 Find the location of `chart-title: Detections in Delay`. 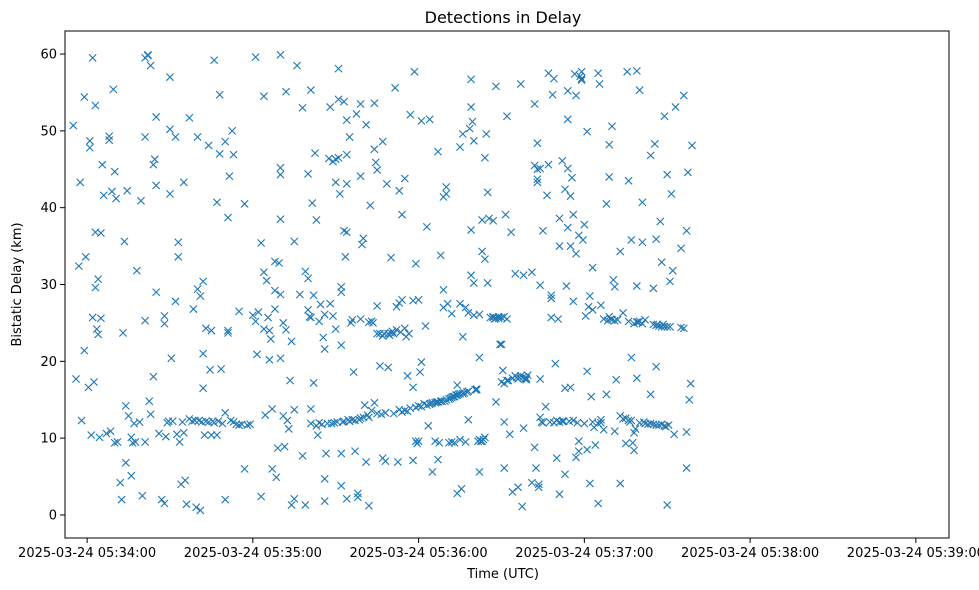

chart-title: Detections in Delay is located at coordinates (503, 17).